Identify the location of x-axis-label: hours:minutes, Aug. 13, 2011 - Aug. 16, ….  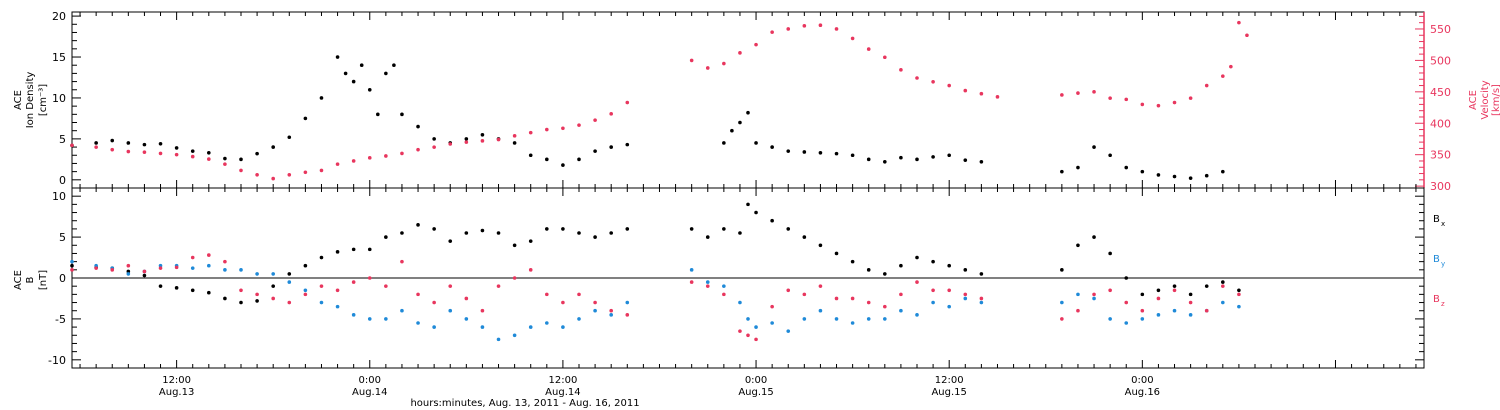
(524, 403).